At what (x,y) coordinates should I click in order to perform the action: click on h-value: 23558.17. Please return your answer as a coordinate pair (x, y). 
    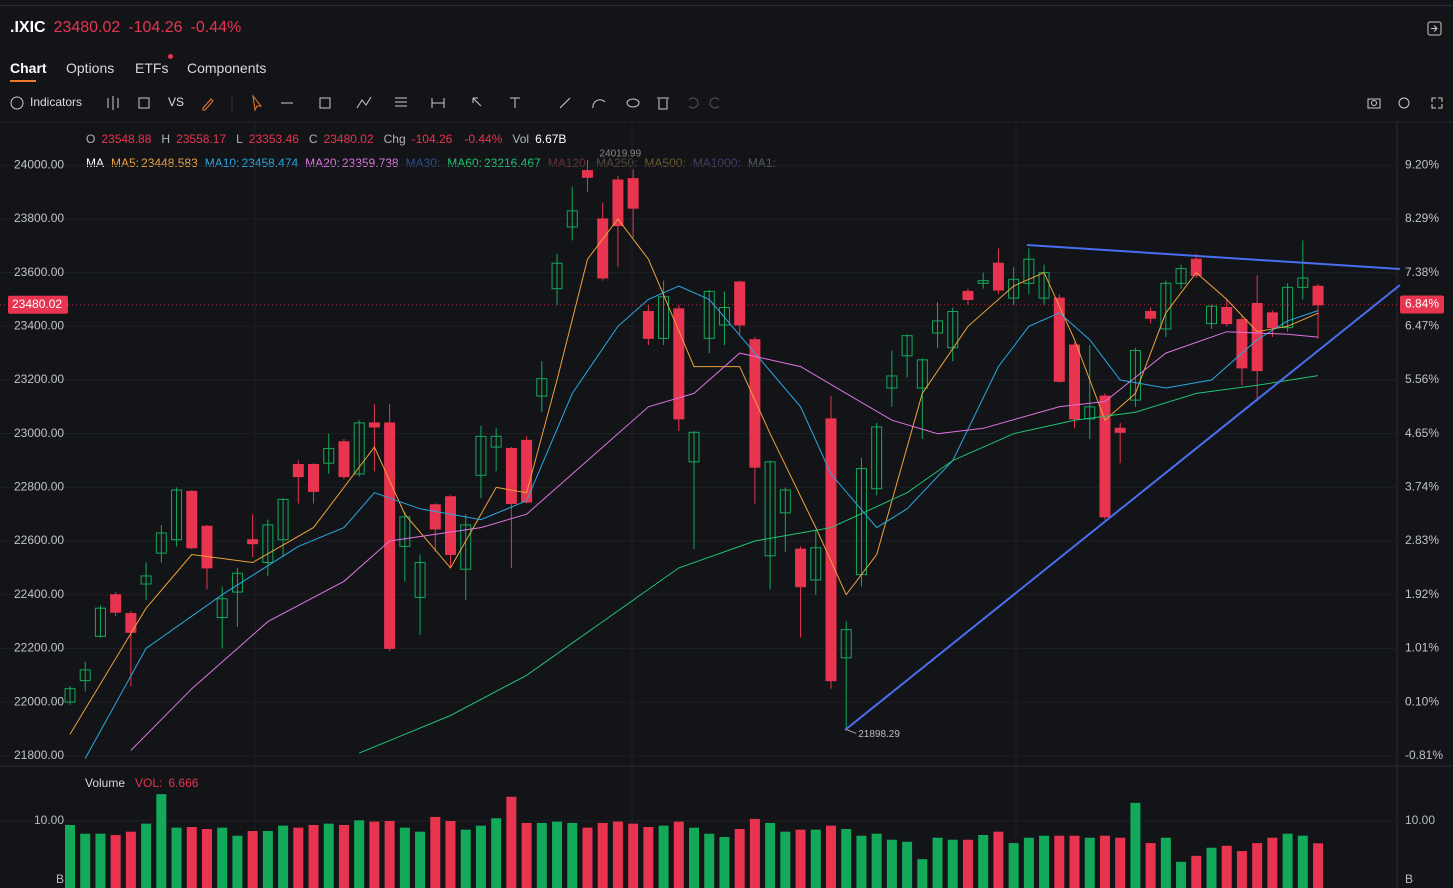
    Looking at the image, I should click on (201, 139).